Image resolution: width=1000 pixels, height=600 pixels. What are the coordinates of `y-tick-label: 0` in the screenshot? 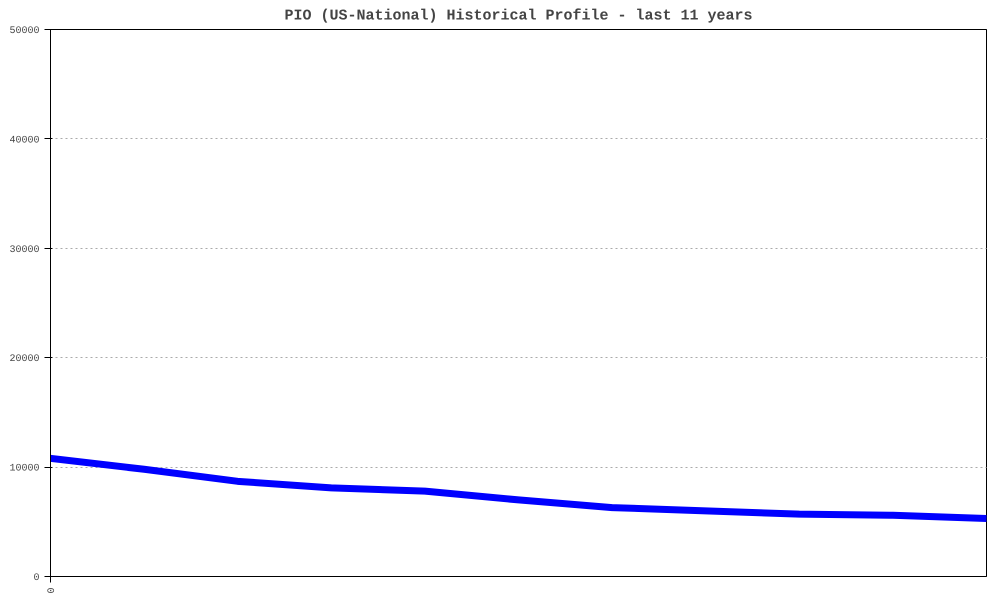 It's located at (37, 578).